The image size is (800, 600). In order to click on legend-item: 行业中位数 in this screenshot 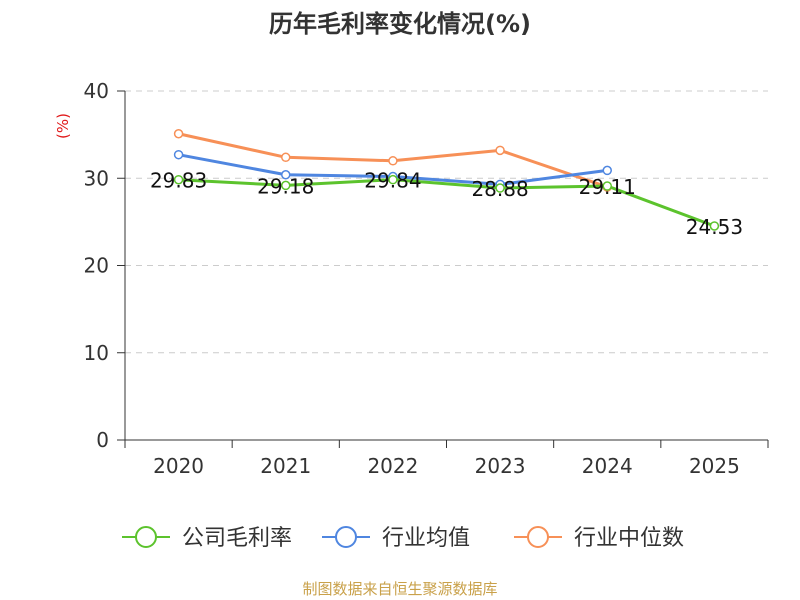, I will do `click(599, 538)`.